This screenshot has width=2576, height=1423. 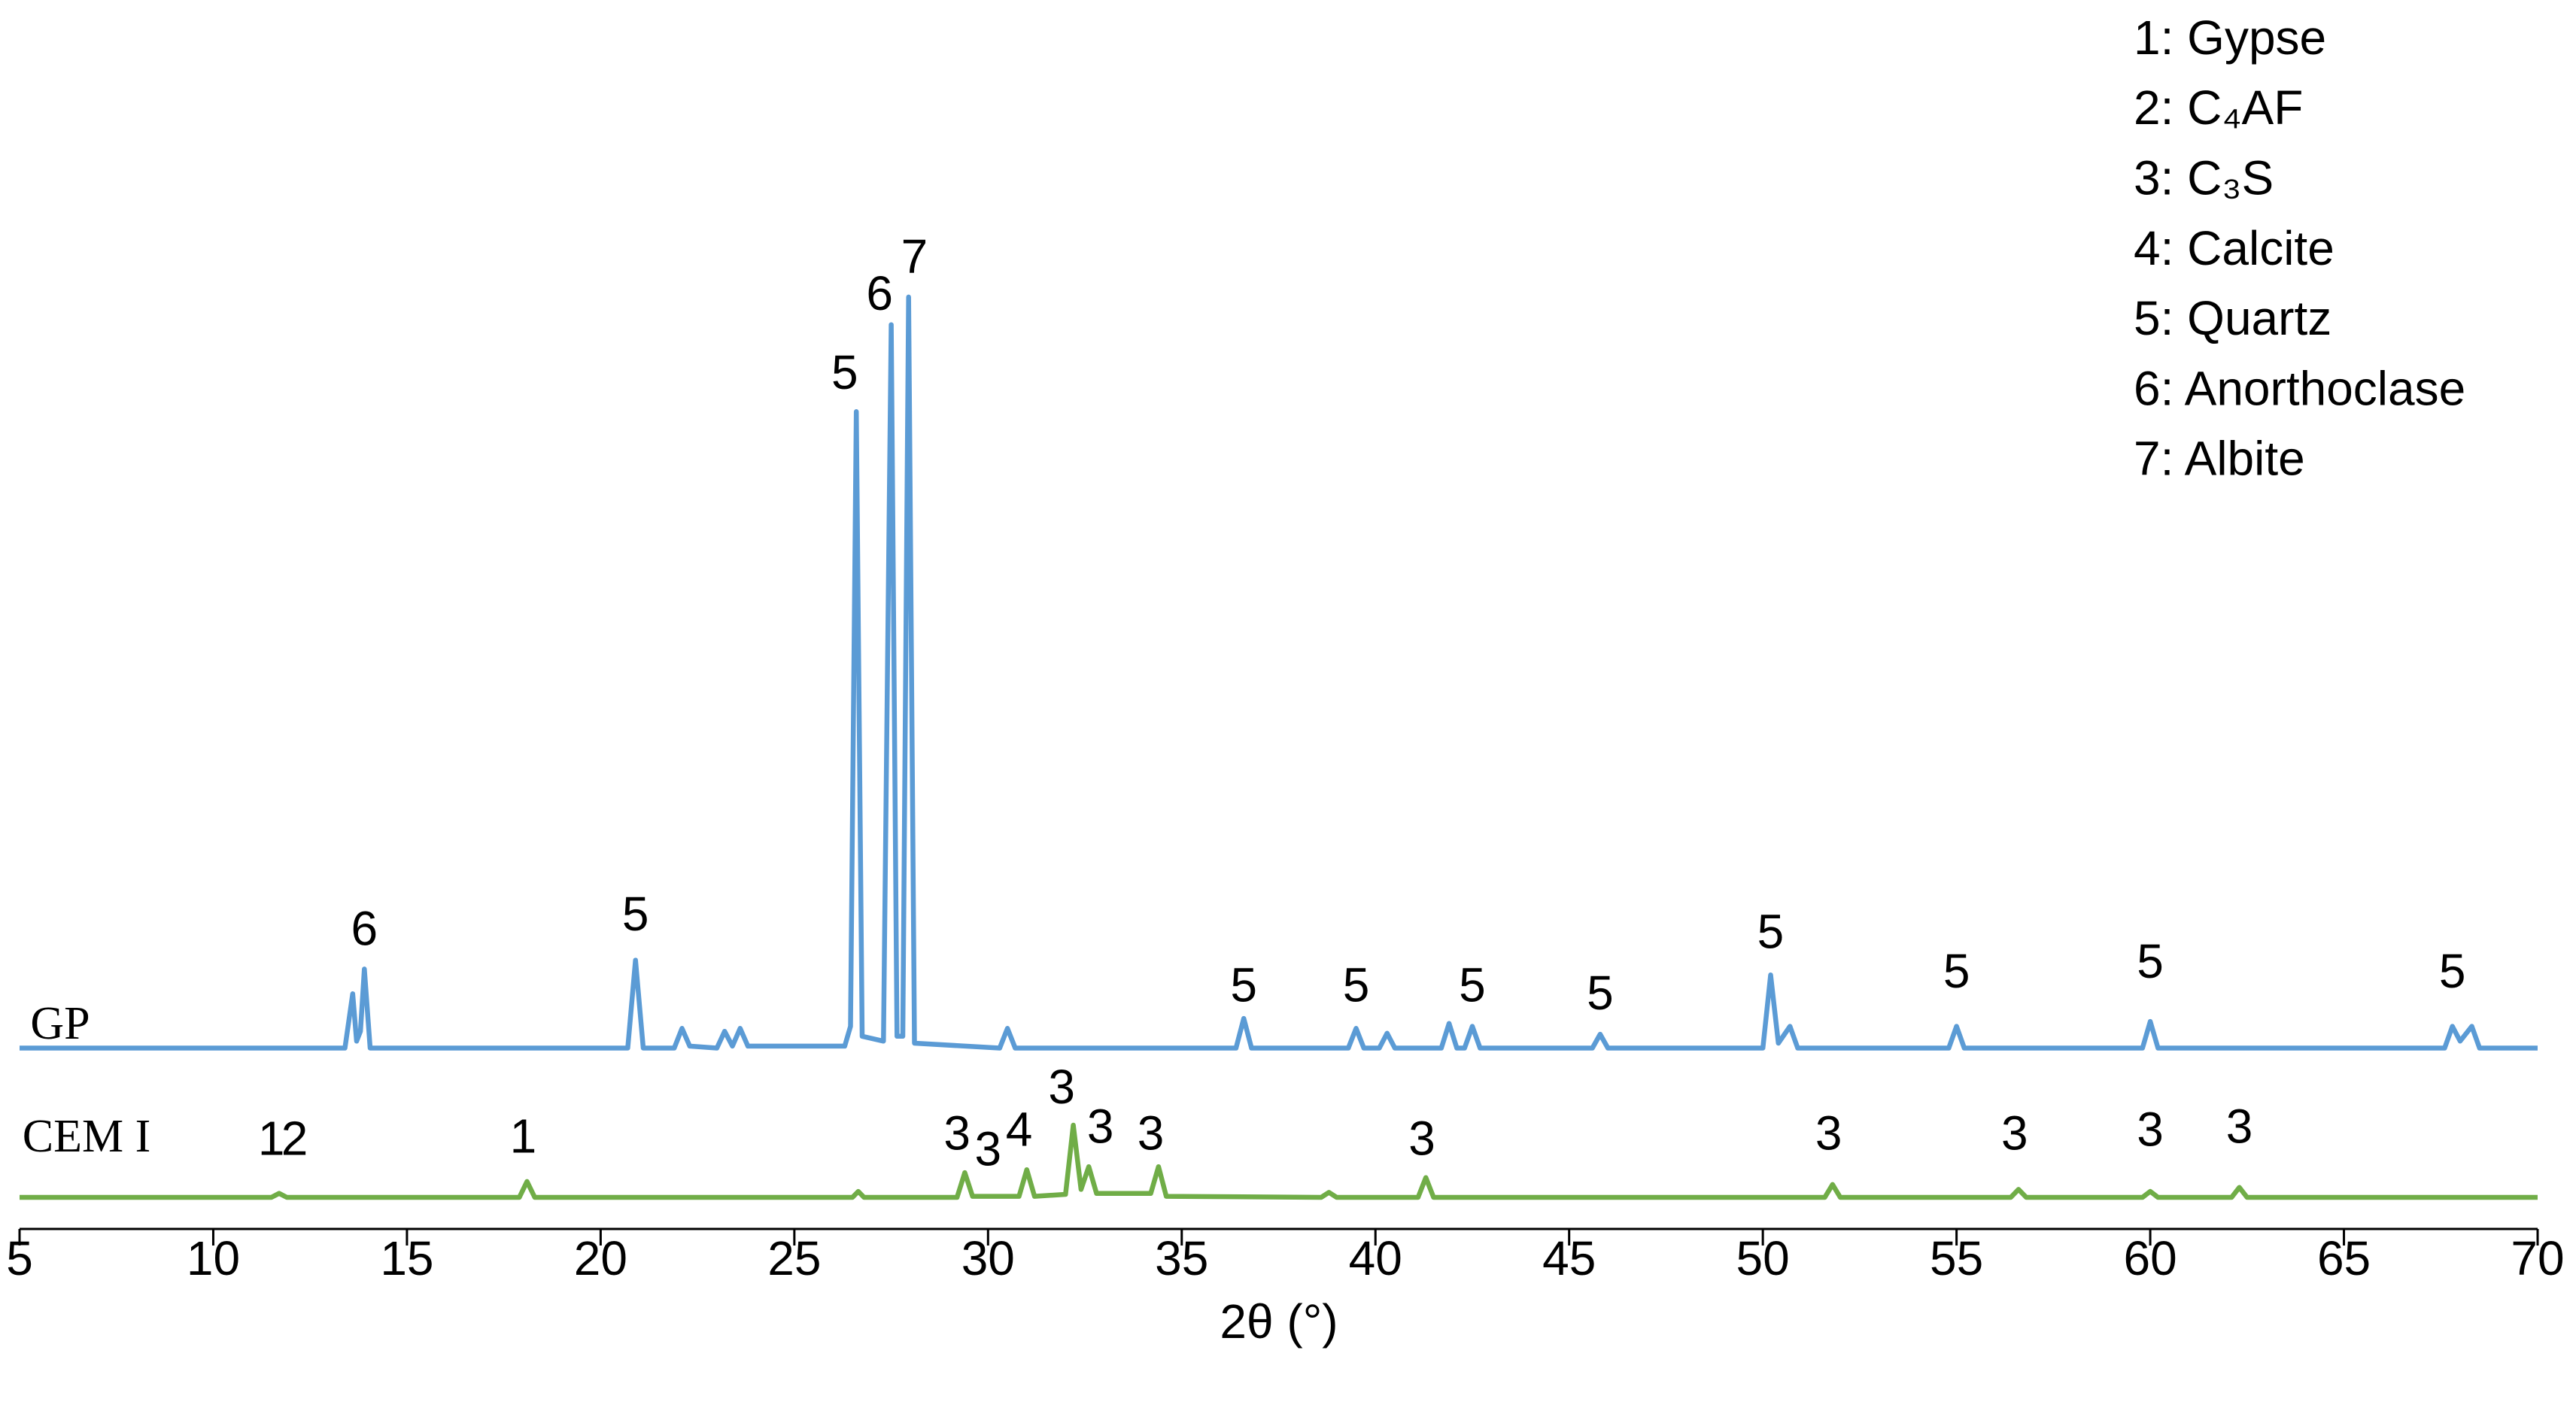 What do you see at coordinates (794, 1258) in the screenshot?
I see `x-tick-label: 25` at bounding box center [794, 1258].